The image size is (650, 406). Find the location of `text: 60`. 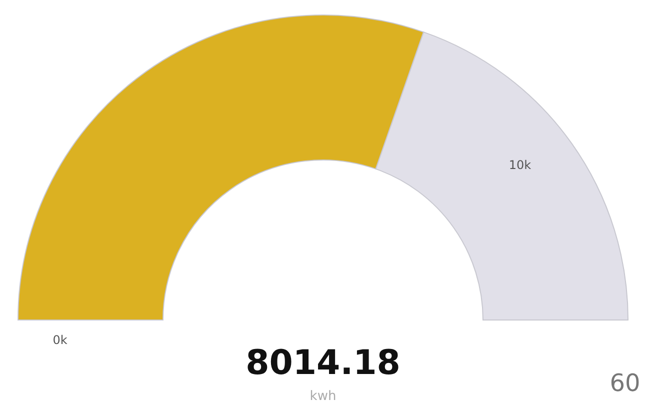

text: 60 is located at coordinates (625, 383).